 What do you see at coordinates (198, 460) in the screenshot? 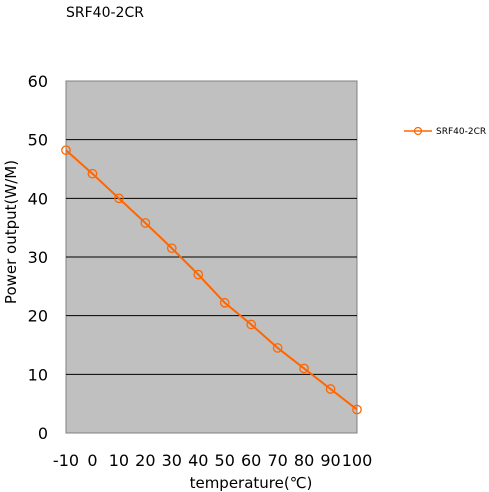
I see `x-tick-label: 40` at bounding box center [198, 460].